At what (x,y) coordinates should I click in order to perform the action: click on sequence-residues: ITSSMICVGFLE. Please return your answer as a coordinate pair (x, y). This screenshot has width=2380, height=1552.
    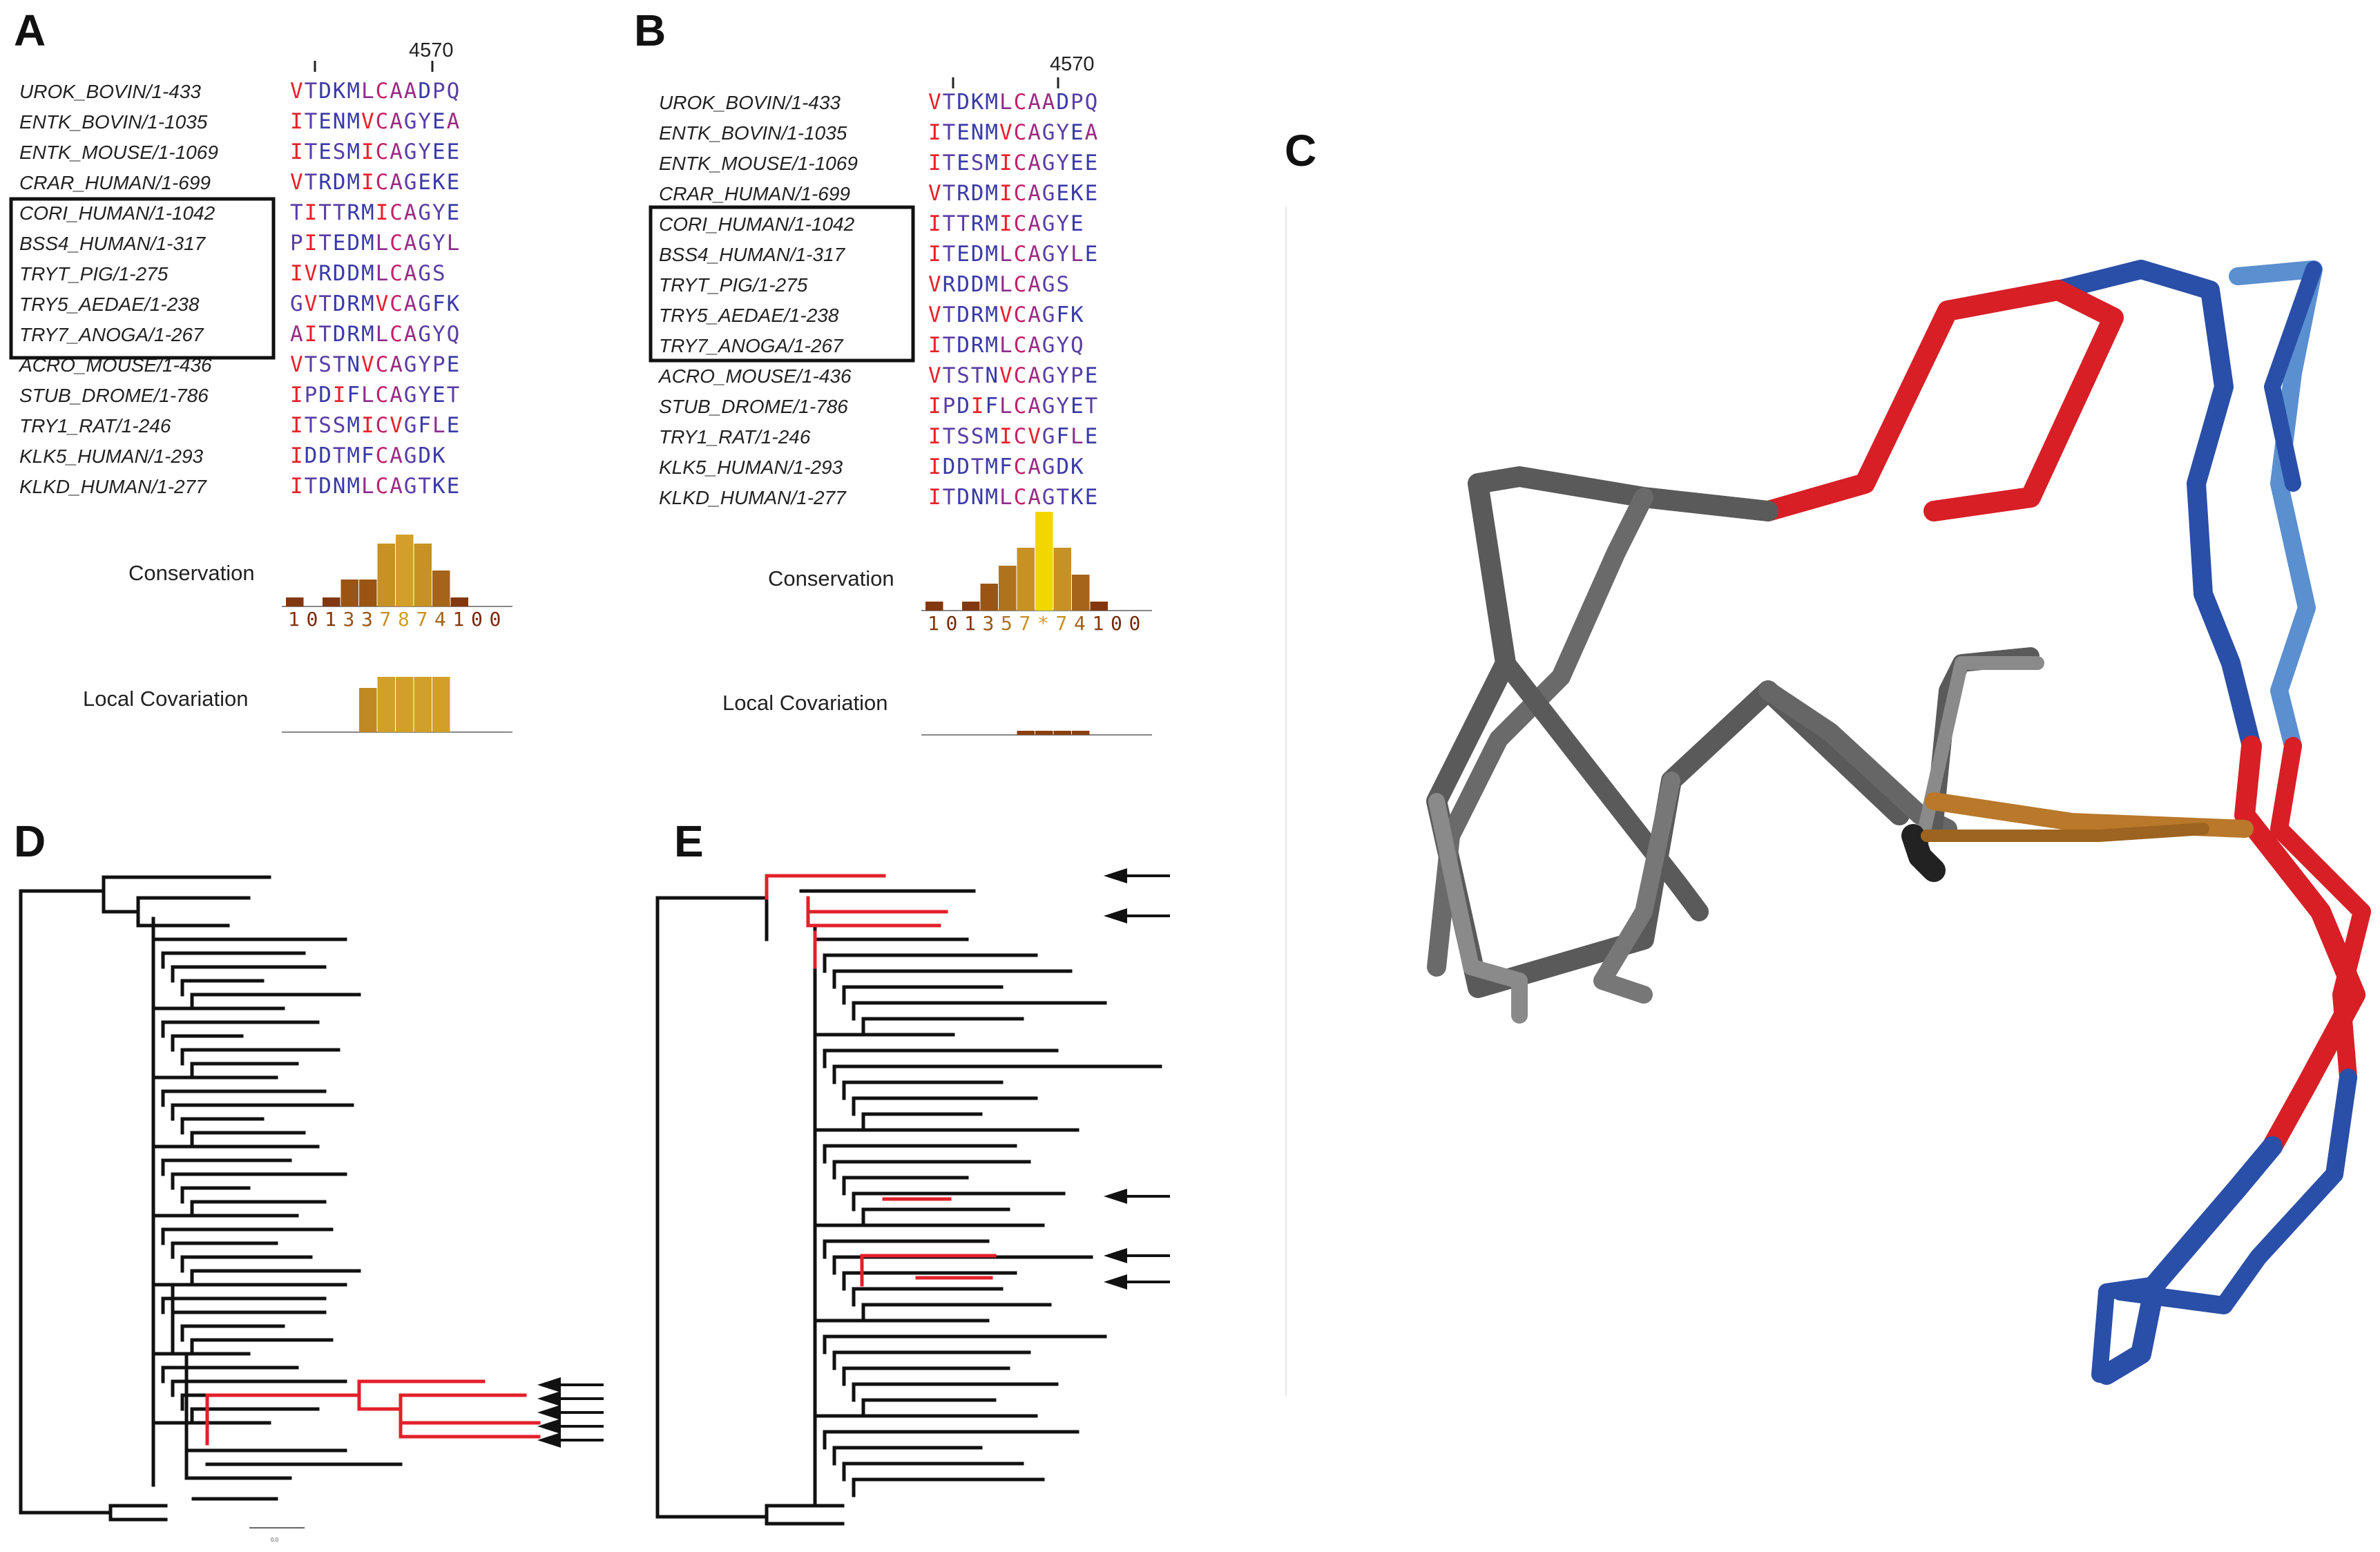
    Looking at the image, I should click on (374, 425).